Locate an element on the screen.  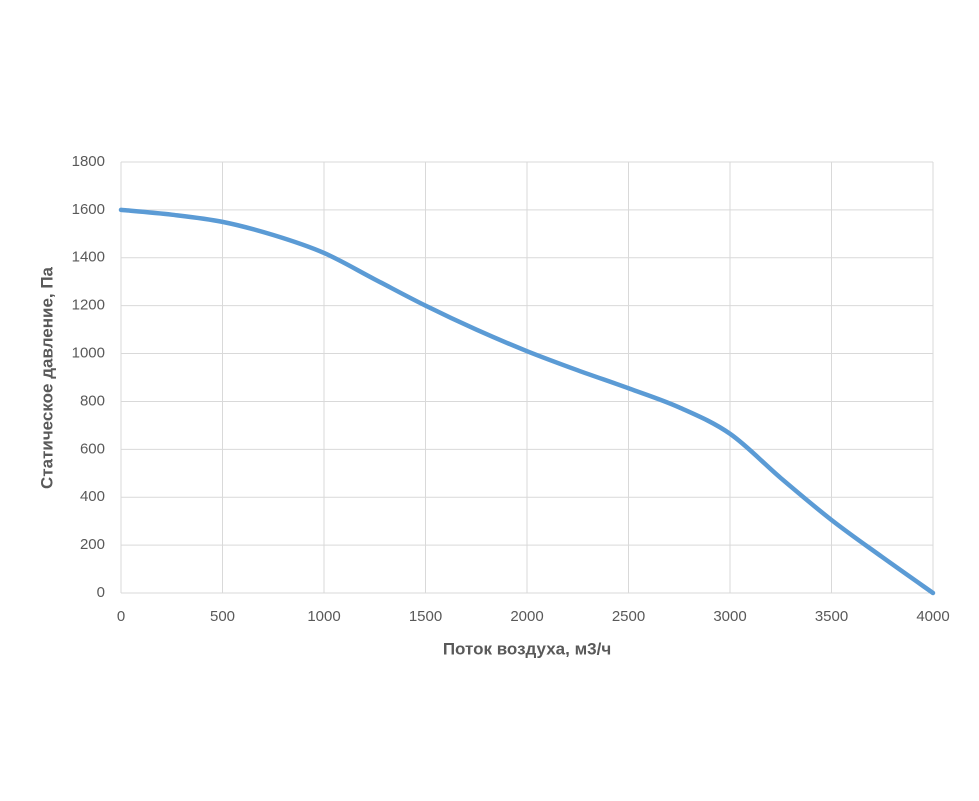
y-tick-label: 1600 is located at coordinates (88, 209).